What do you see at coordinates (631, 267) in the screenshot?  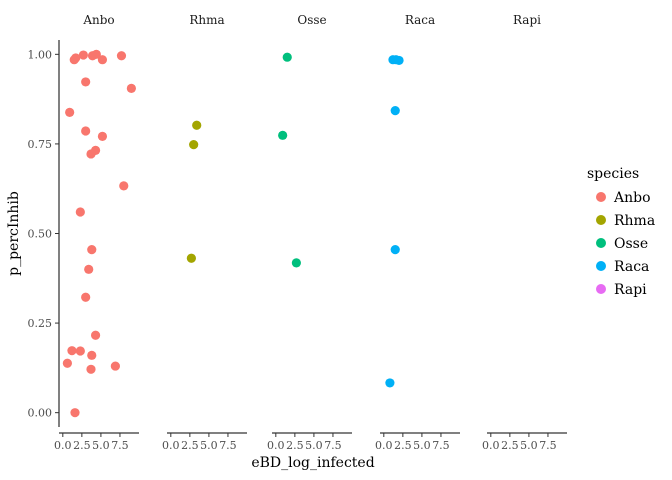 I see `legend-label: Raca` at bounding box center [631, 267].